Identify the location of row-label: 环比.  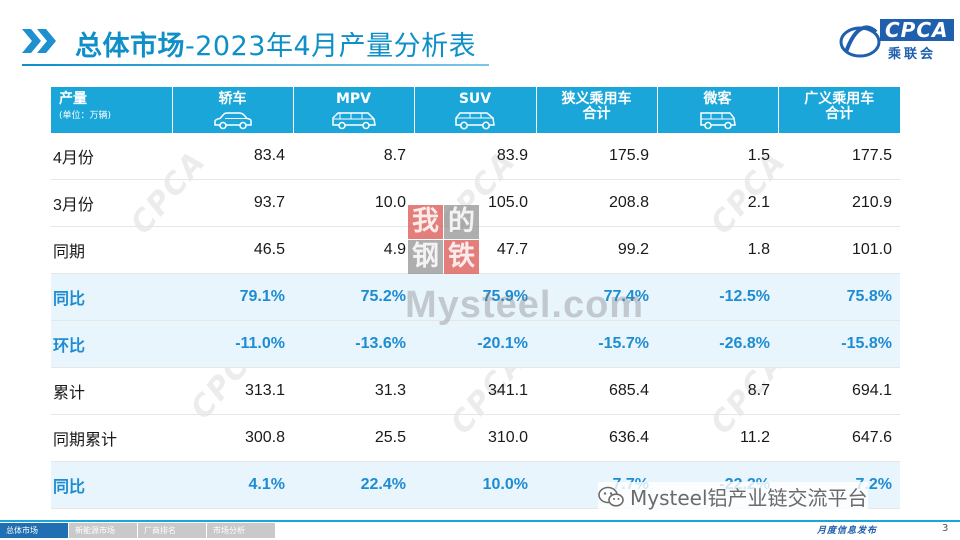
(111, 344).